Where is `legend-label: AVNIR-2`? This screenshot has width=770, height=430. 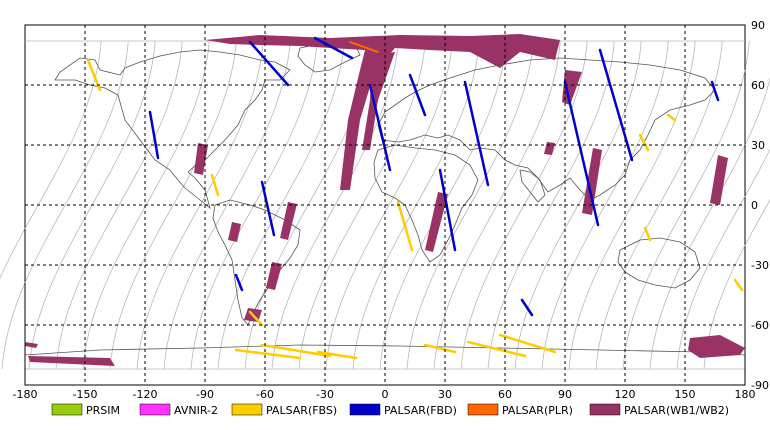
legend-label: AVNIR-2 is located at coordinates (196, 410).